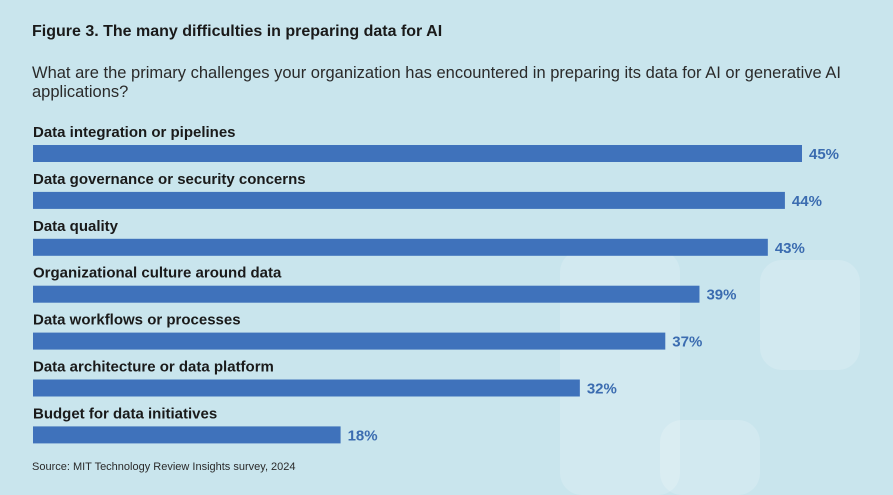 Image resolution: width=893 pixels, height=495 pixels. I want to click on category-label: Data governance or security concerns, so click(169, 179).